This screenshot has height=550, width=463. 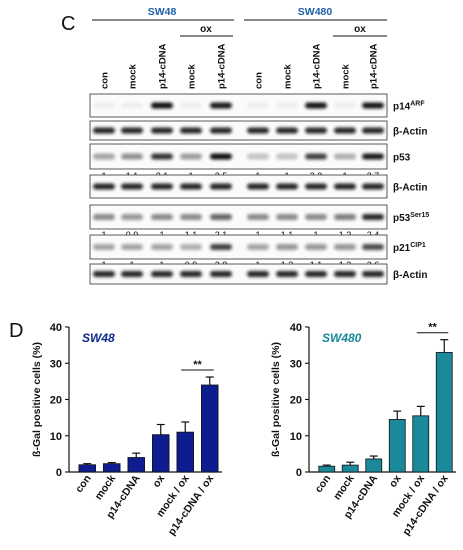 What do you see at coordinates (56, 364) in the screenshot?
I see `y-tick-label: 30` at bounding box center [56, 364].